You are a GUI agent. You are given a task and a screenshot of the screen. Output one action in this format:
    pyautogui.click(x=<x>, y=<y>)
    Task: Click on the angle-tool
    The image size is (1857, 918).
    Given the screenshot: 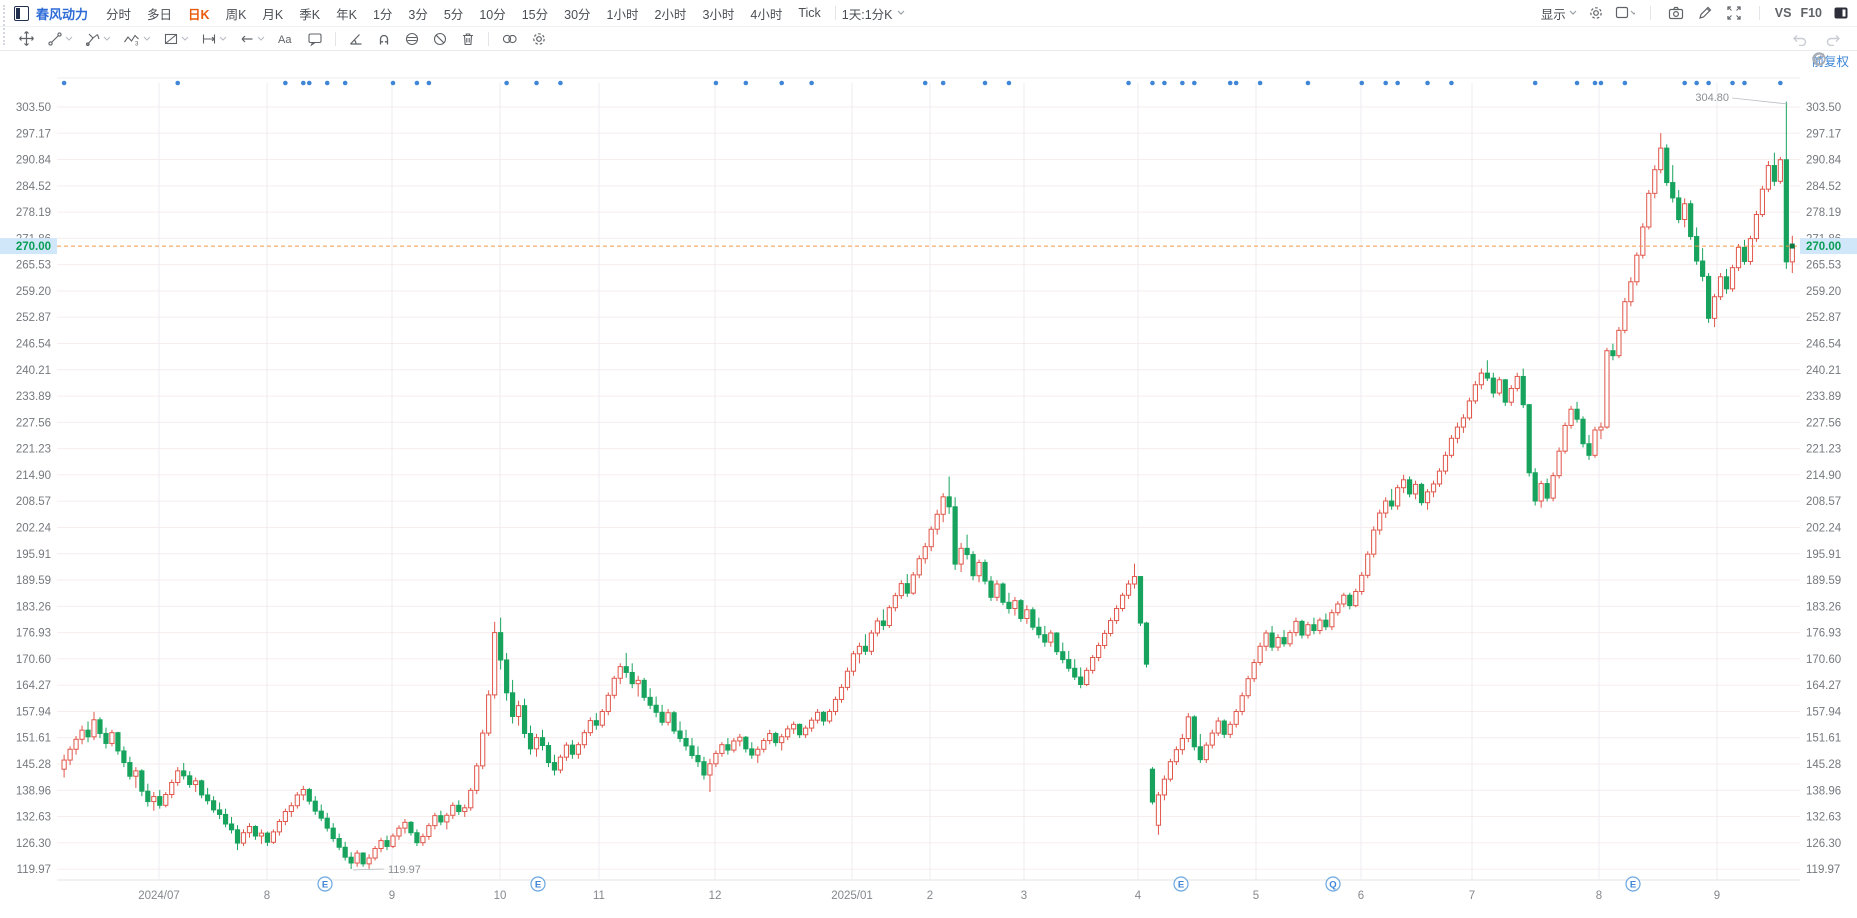 What is the action you would take?
    pyautogui.click(x=356, y=39)
    